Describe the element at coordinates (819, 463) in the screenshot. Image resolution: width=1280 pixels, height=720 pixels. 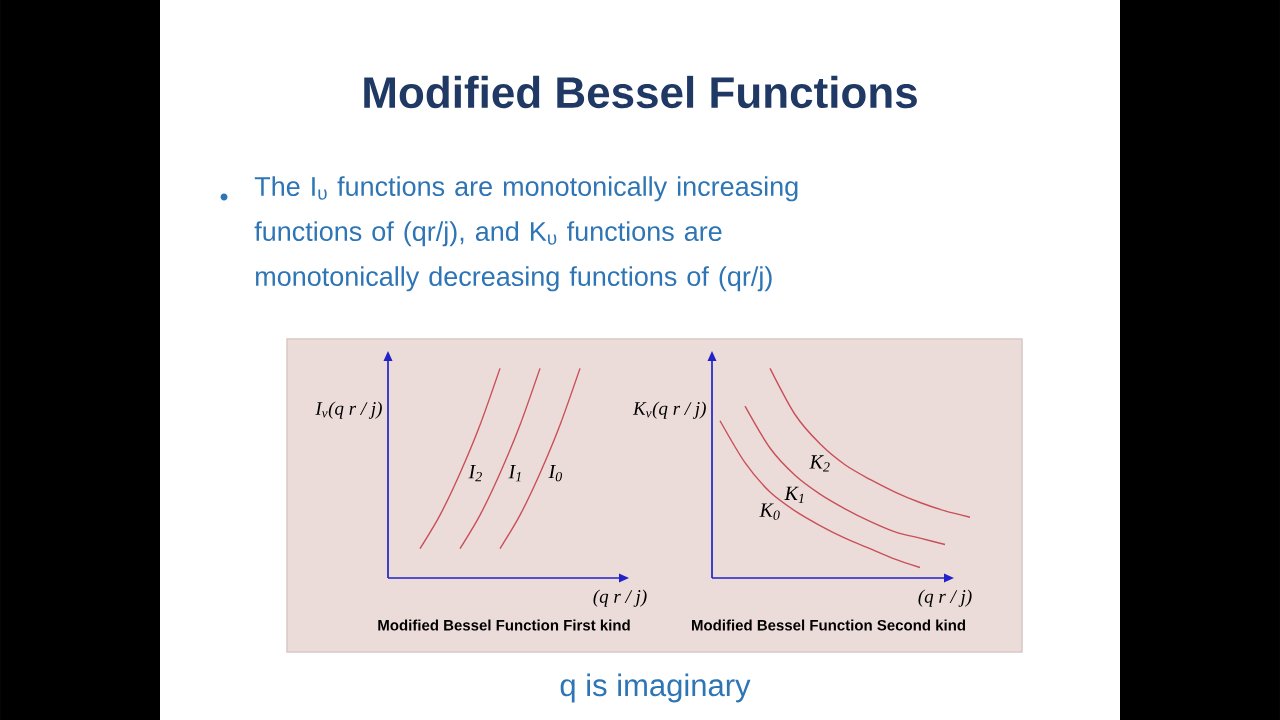
I see `series-label: K$_{2}$` at that location.